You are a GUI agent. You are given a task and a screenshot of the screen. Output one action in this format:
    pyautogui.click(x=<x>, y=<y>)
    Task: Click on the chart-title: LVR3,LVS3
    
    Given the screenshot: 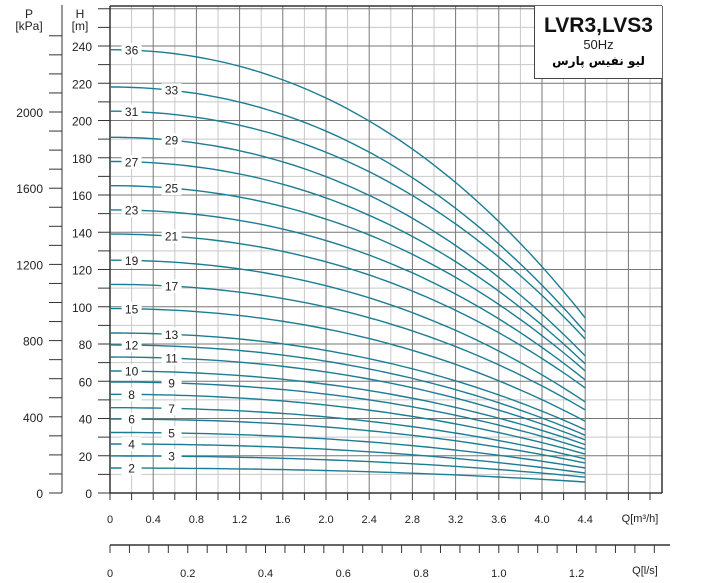 What is the action you would take?
    pyautogui.click(x=598, y=25)
    